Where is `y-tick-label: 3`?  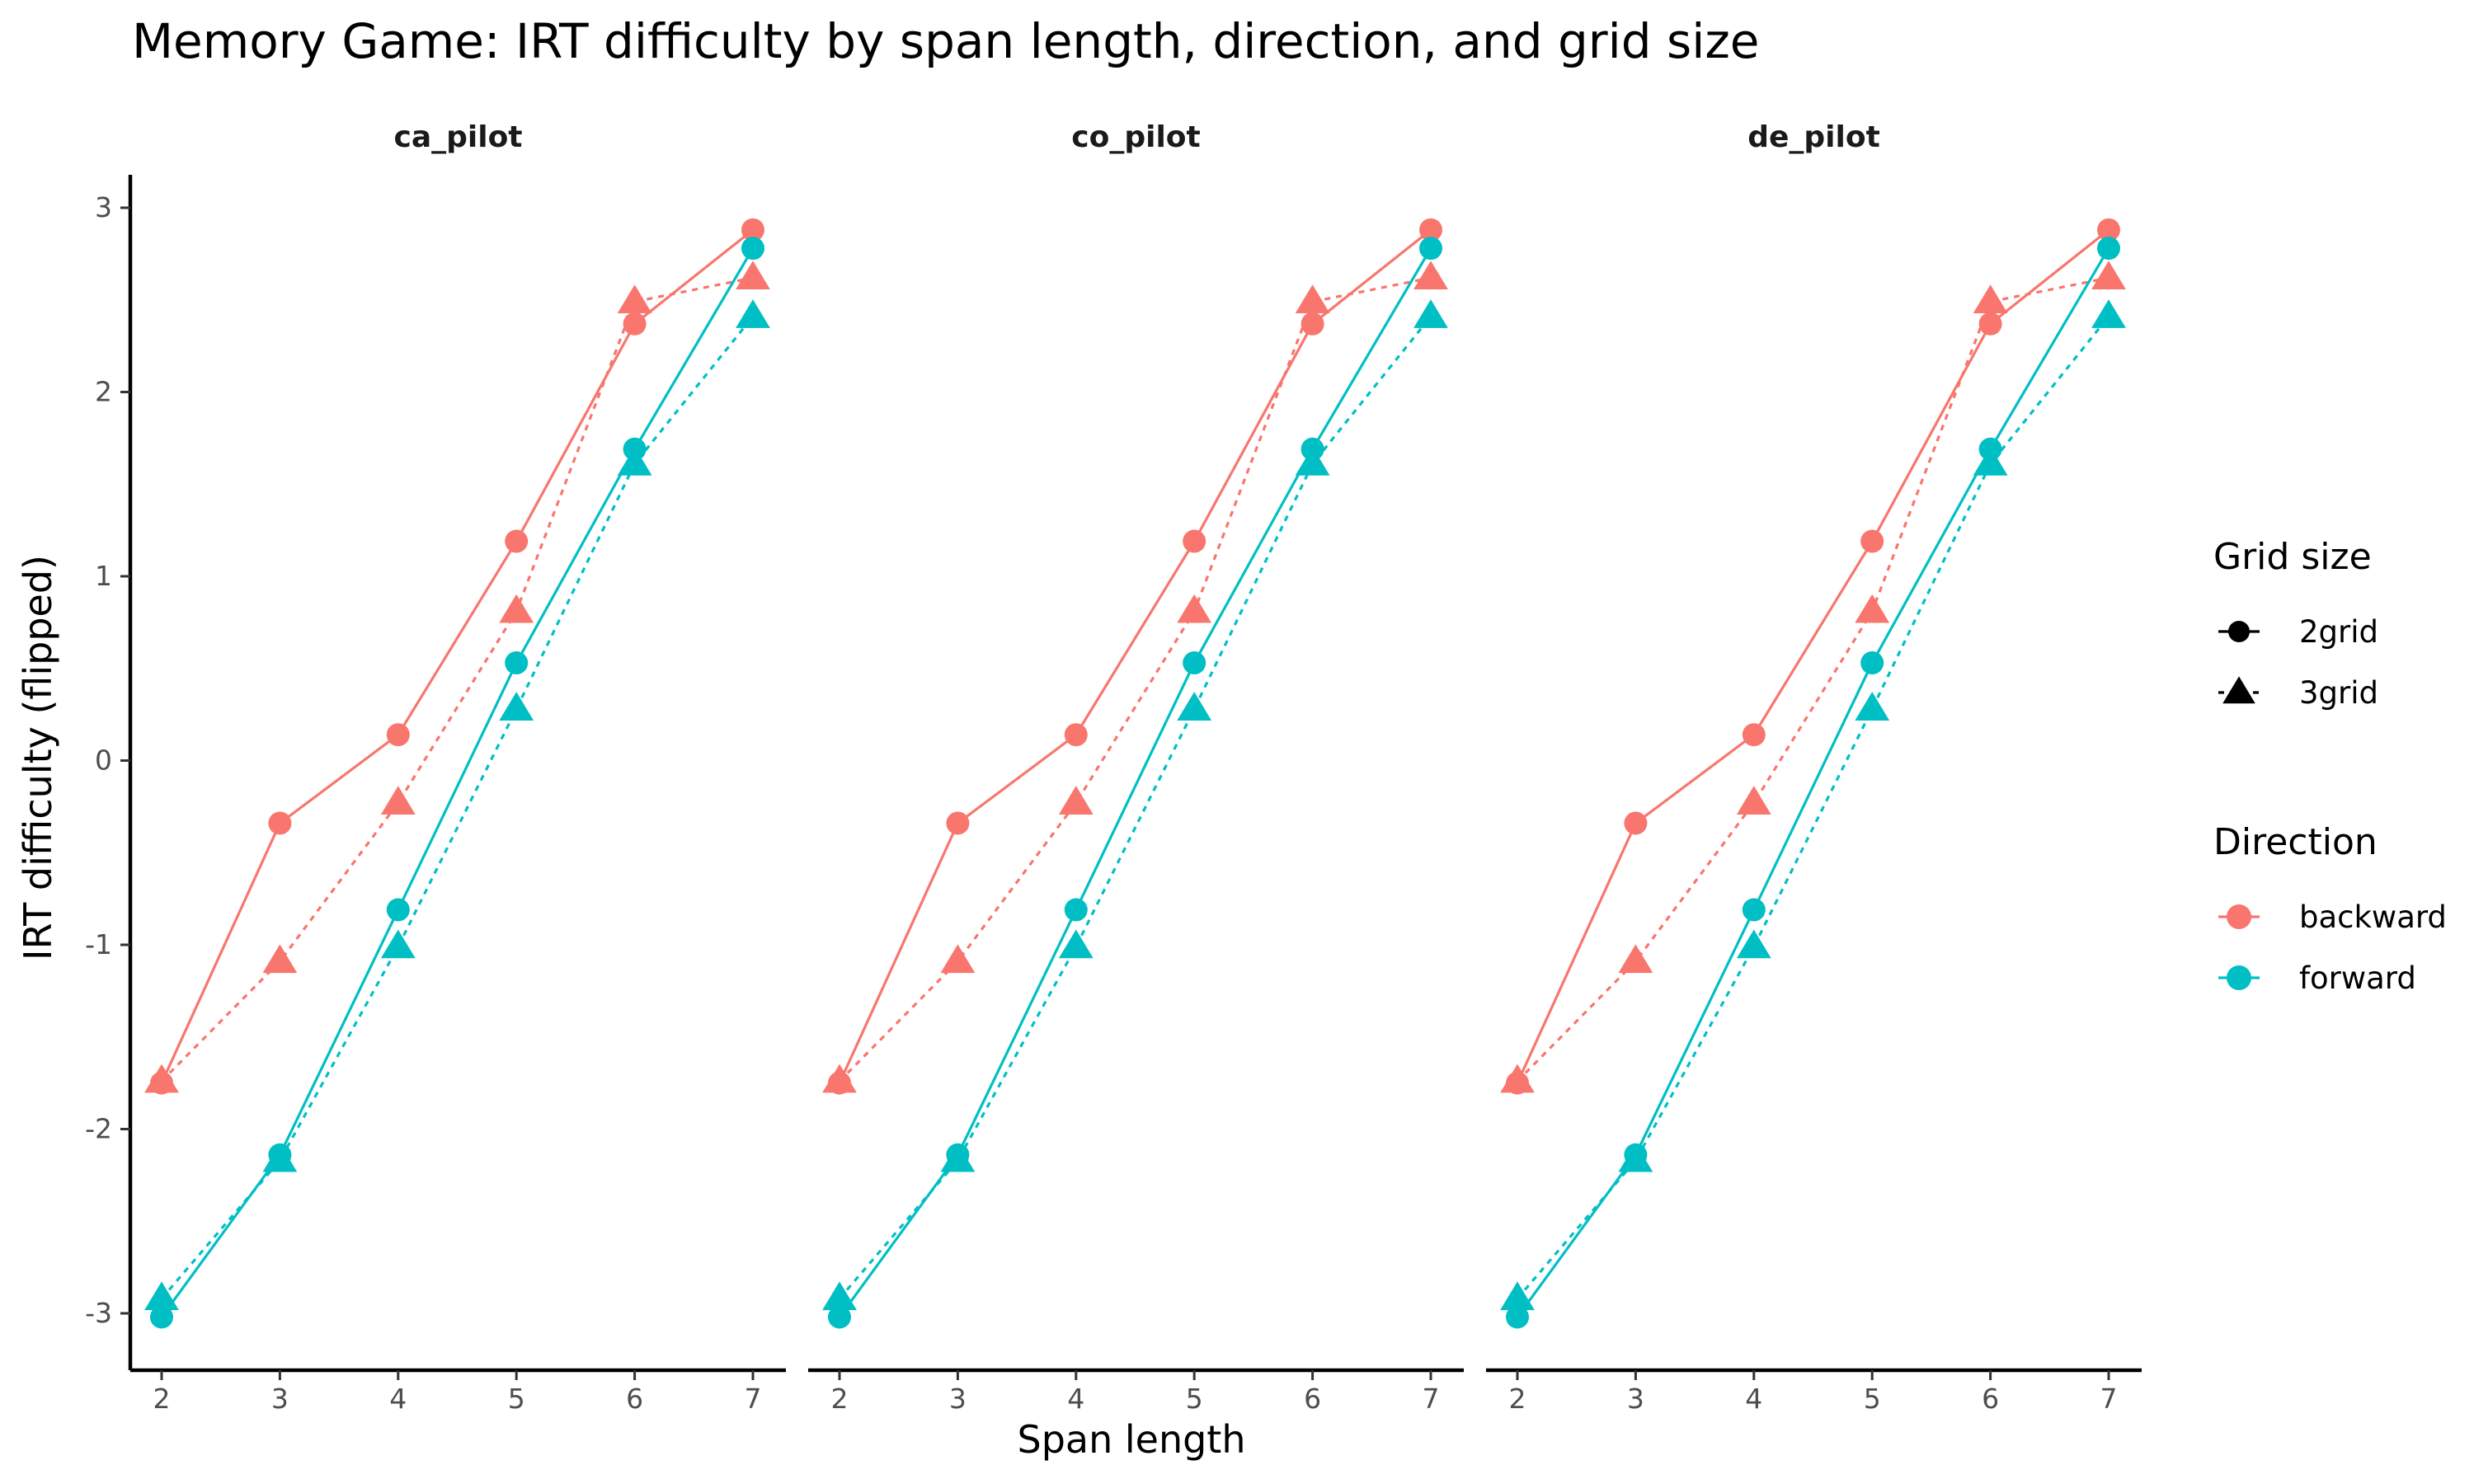 y-tick-label: 3 is located at coordinates (103, 207).